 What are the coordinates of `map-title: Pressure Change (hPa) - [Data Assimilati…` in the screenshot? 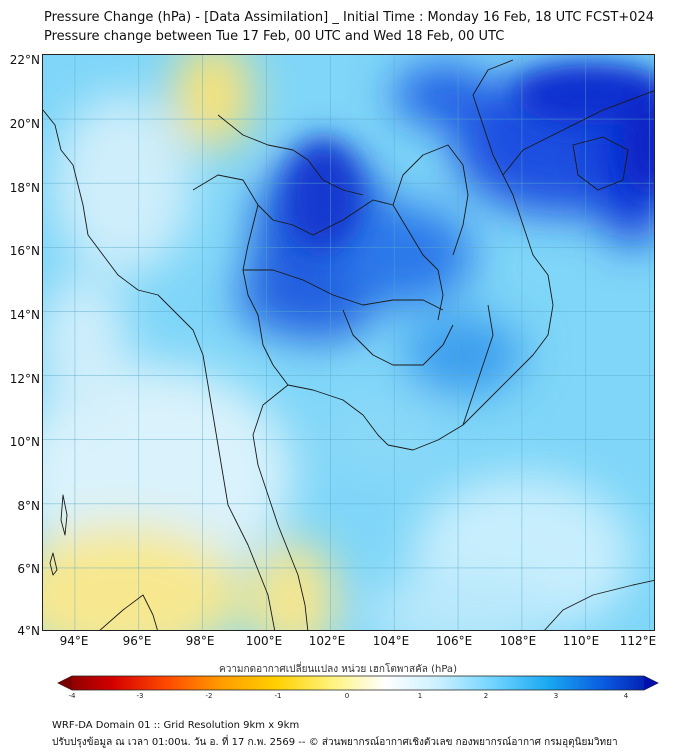 It's located at (349, 17).